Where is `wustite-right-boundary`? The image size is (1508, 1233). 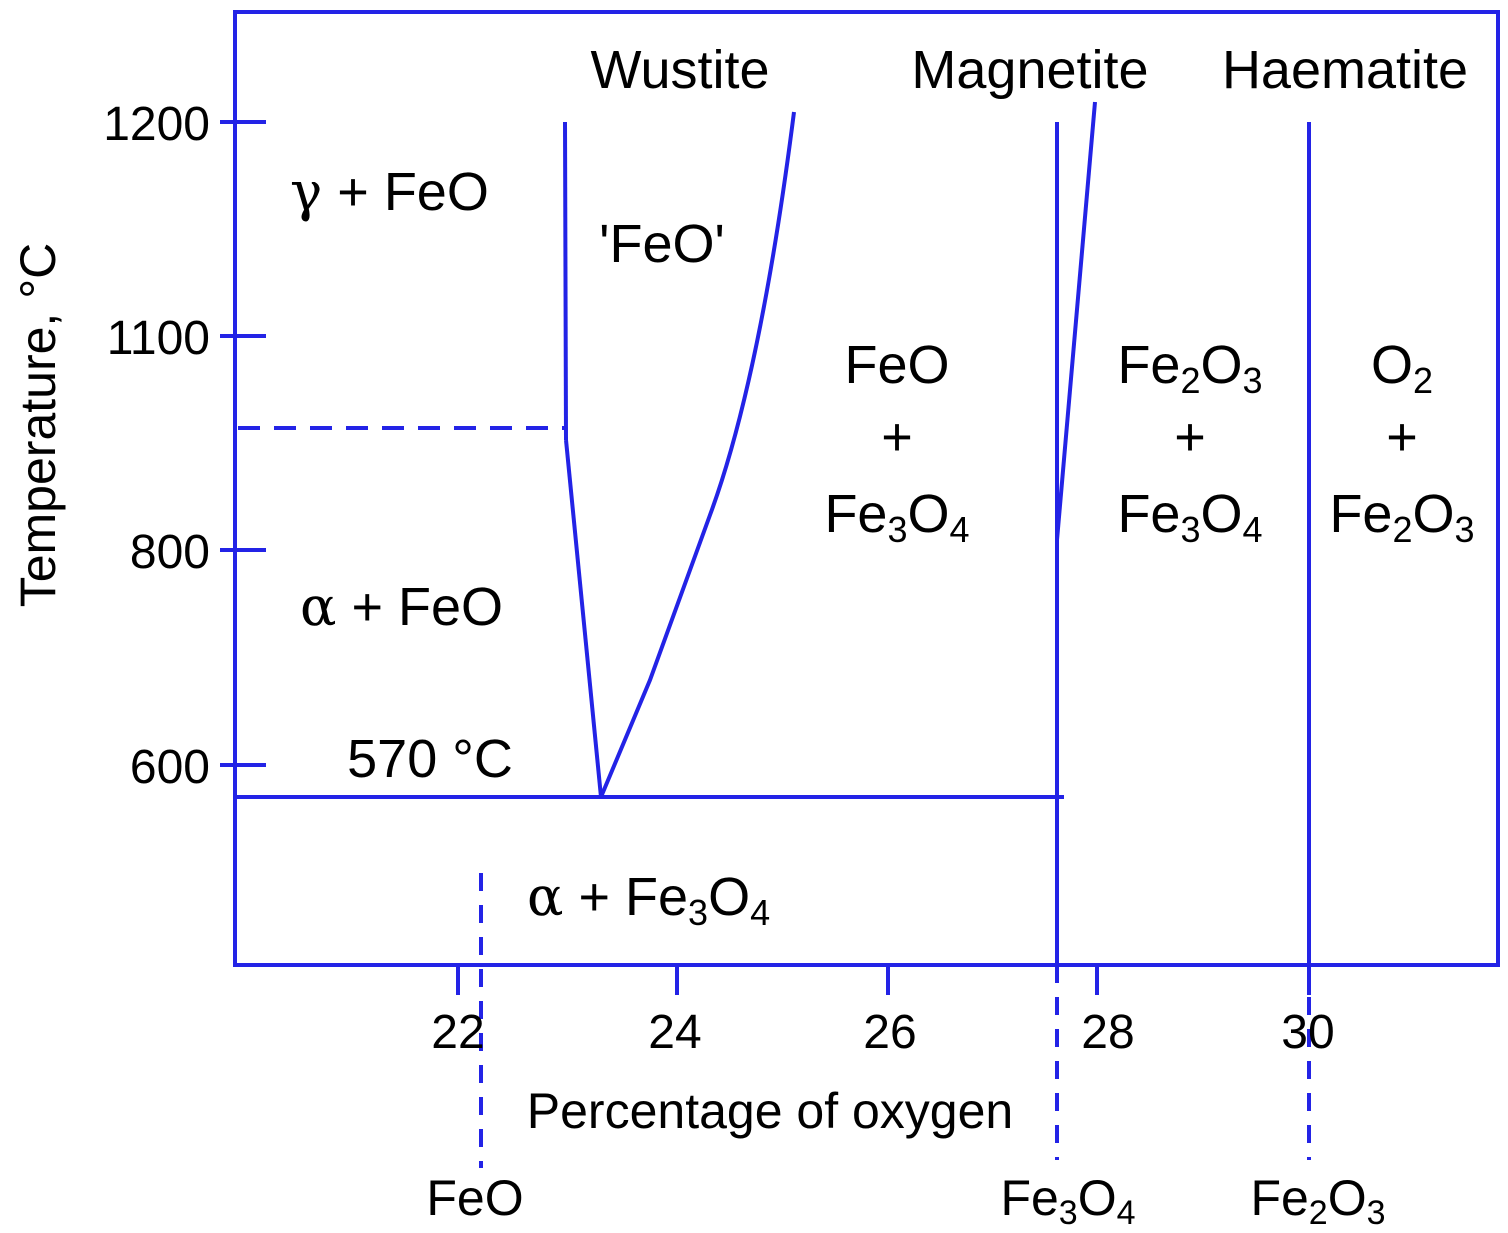 wustite-right-boundary is located at coordinates (697, 454).